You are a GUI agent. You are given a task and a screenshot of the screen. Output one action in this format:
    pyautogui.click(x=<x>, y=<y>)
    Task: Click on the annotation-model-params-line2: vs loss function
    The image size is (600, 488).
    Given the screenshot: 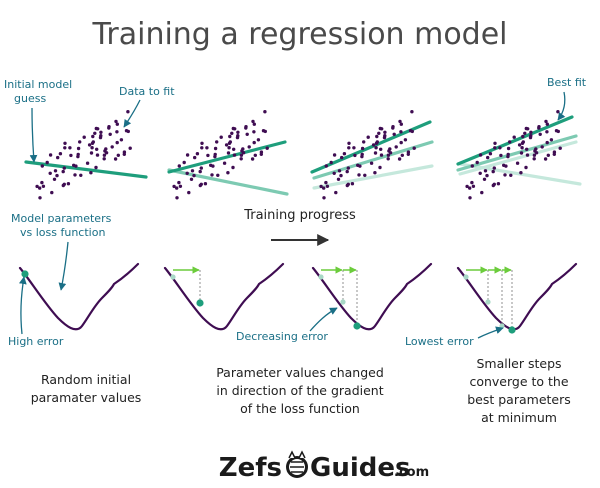 What is the action you would take?
    pyautogui.click(x=62, y=232)
    